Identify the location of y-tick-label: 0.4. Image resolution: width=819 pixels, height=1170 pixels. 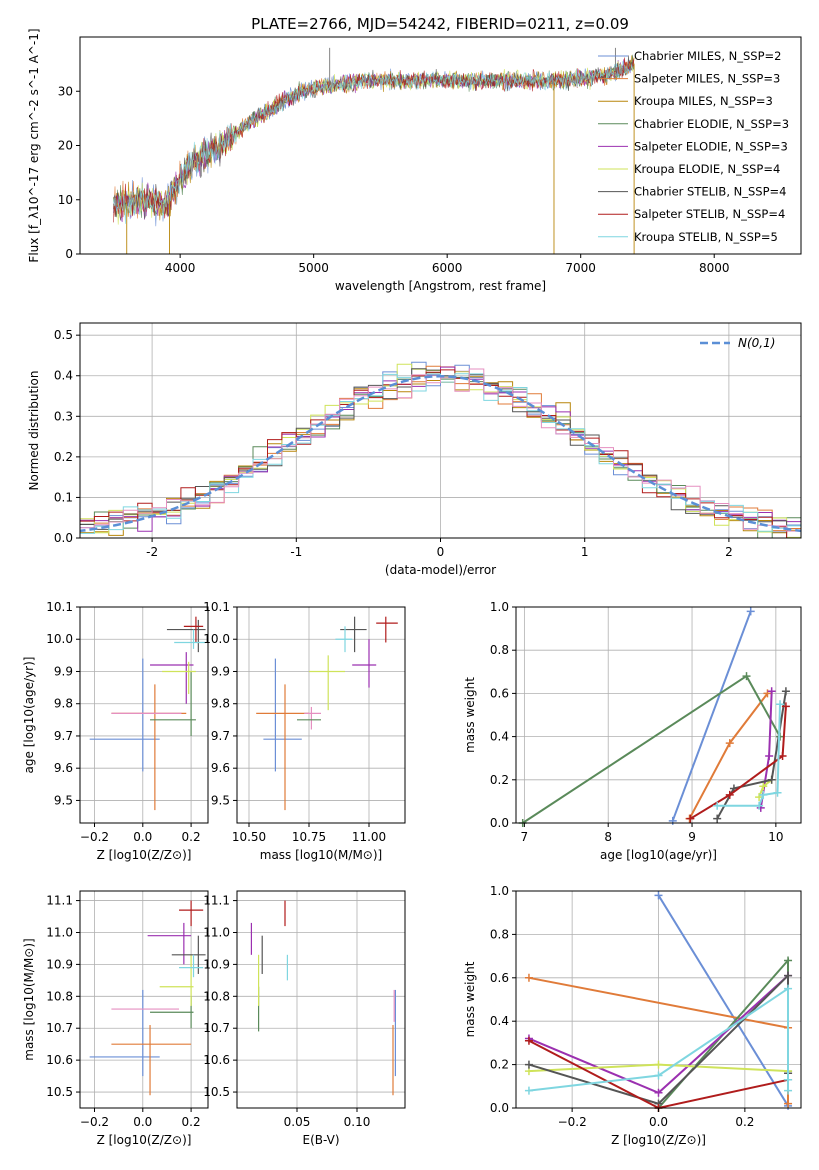
(63, 376).